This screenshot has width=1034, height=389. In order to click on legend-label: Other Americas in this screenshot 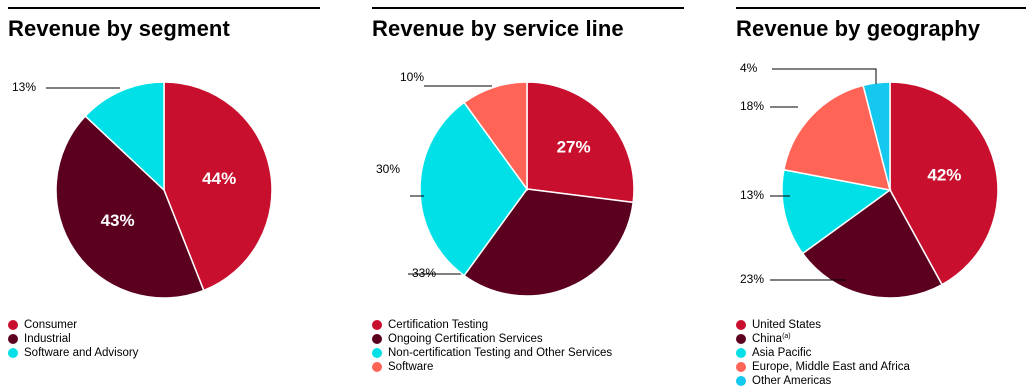, I will do `click(792, 381)`.